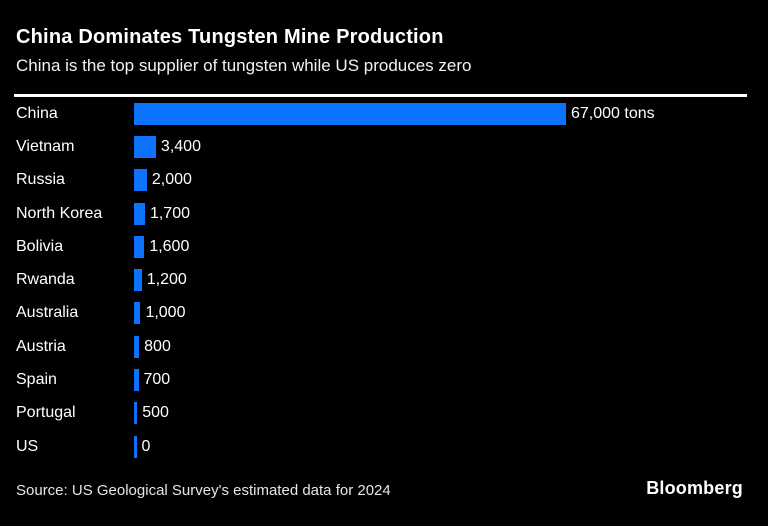 The width and height of the screenshot is (768, 526). What do you see at coordinates (155, 413) in the screenshot?
I see `value-label: 500` at bounding box center [155, 413].